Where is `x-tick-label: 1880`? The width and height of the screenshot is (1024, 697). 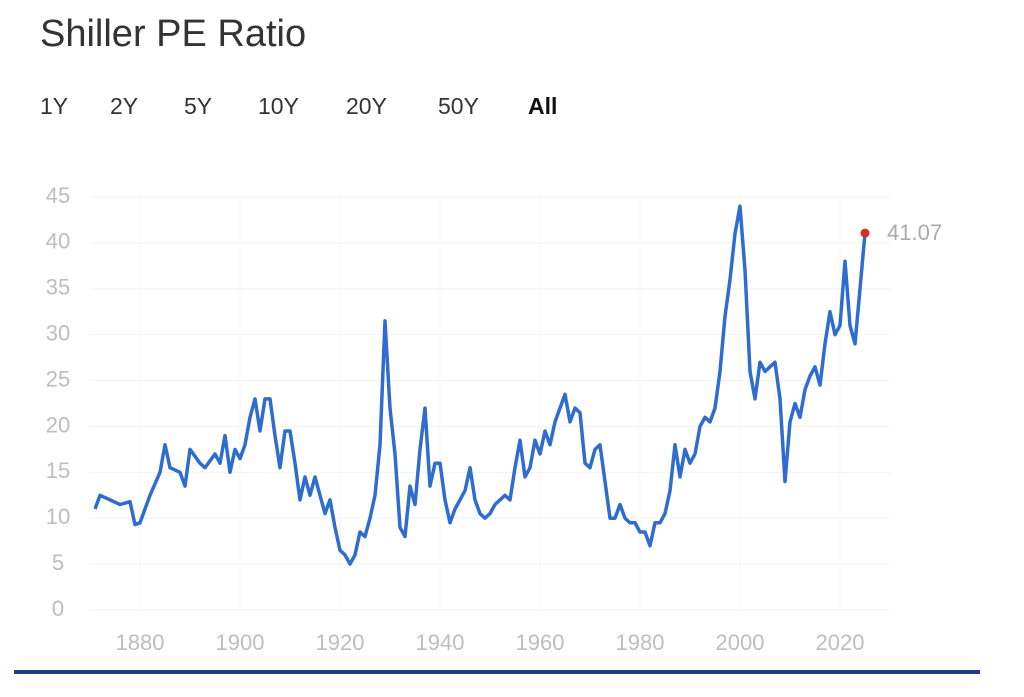
x-tick-label: 1880 is located at coordinates (140, 642).